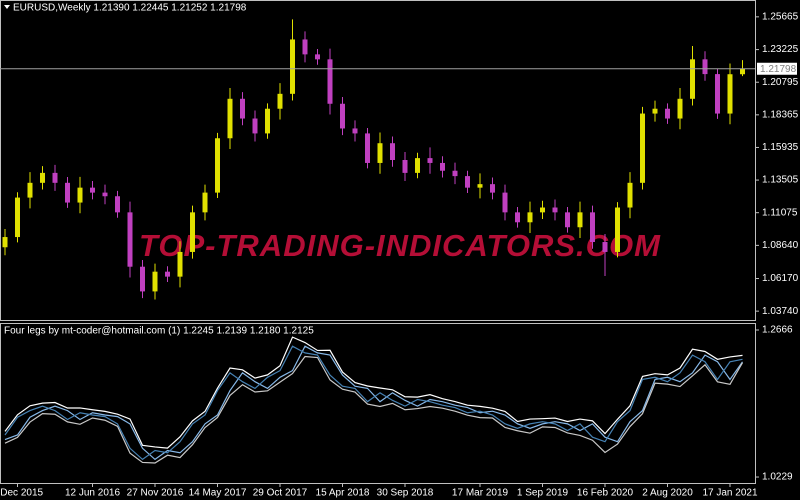 This screenshot has height=500, width=800. I want to click on x-tick-label: 17 Jan 2021, so click(729, 493).